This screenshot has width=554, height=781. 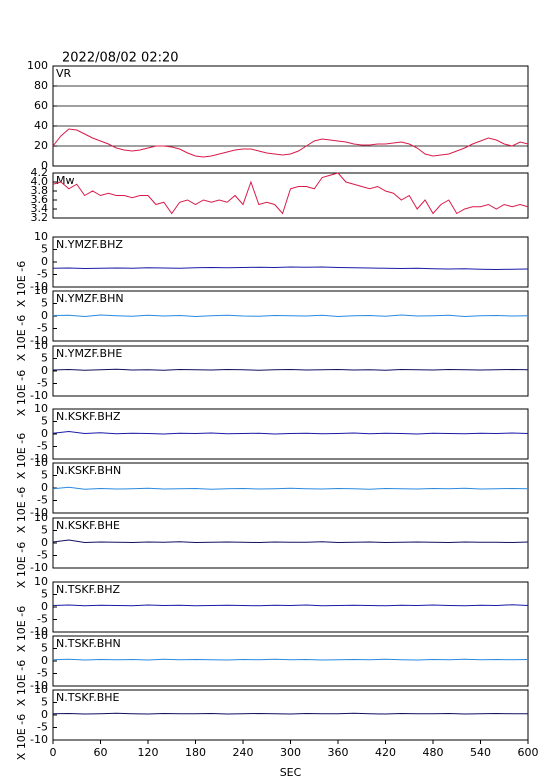 I want to click on x-tick-label: 60, so click(x=101, y=752).